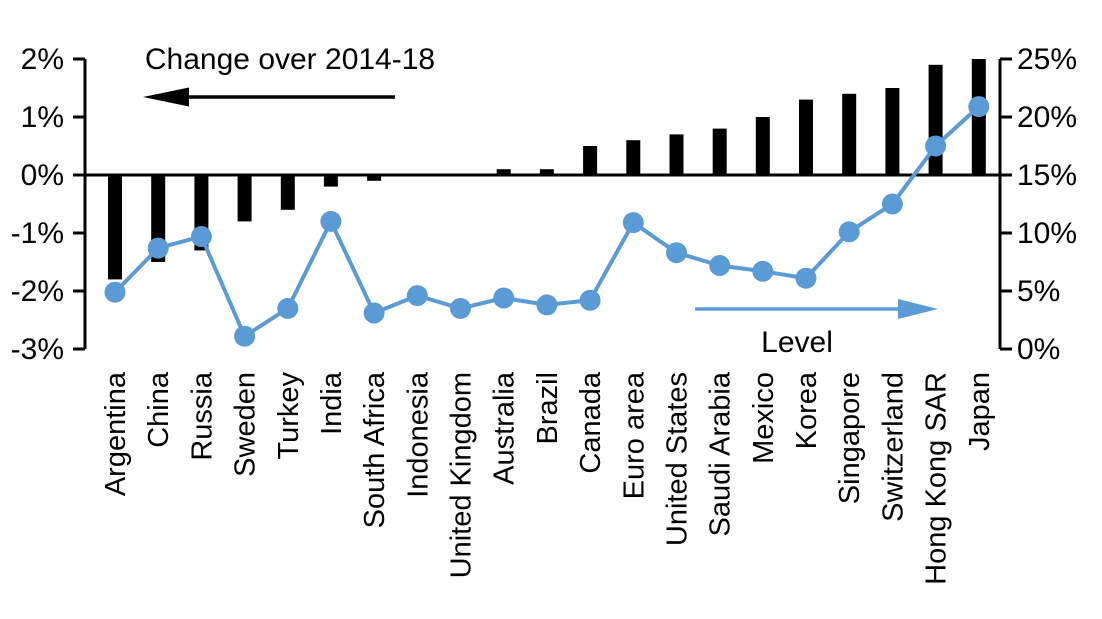  Describe the element at coordinates (1047, 175) in the screenshot. I see `right-axis-tick-label: 15%` at that location.